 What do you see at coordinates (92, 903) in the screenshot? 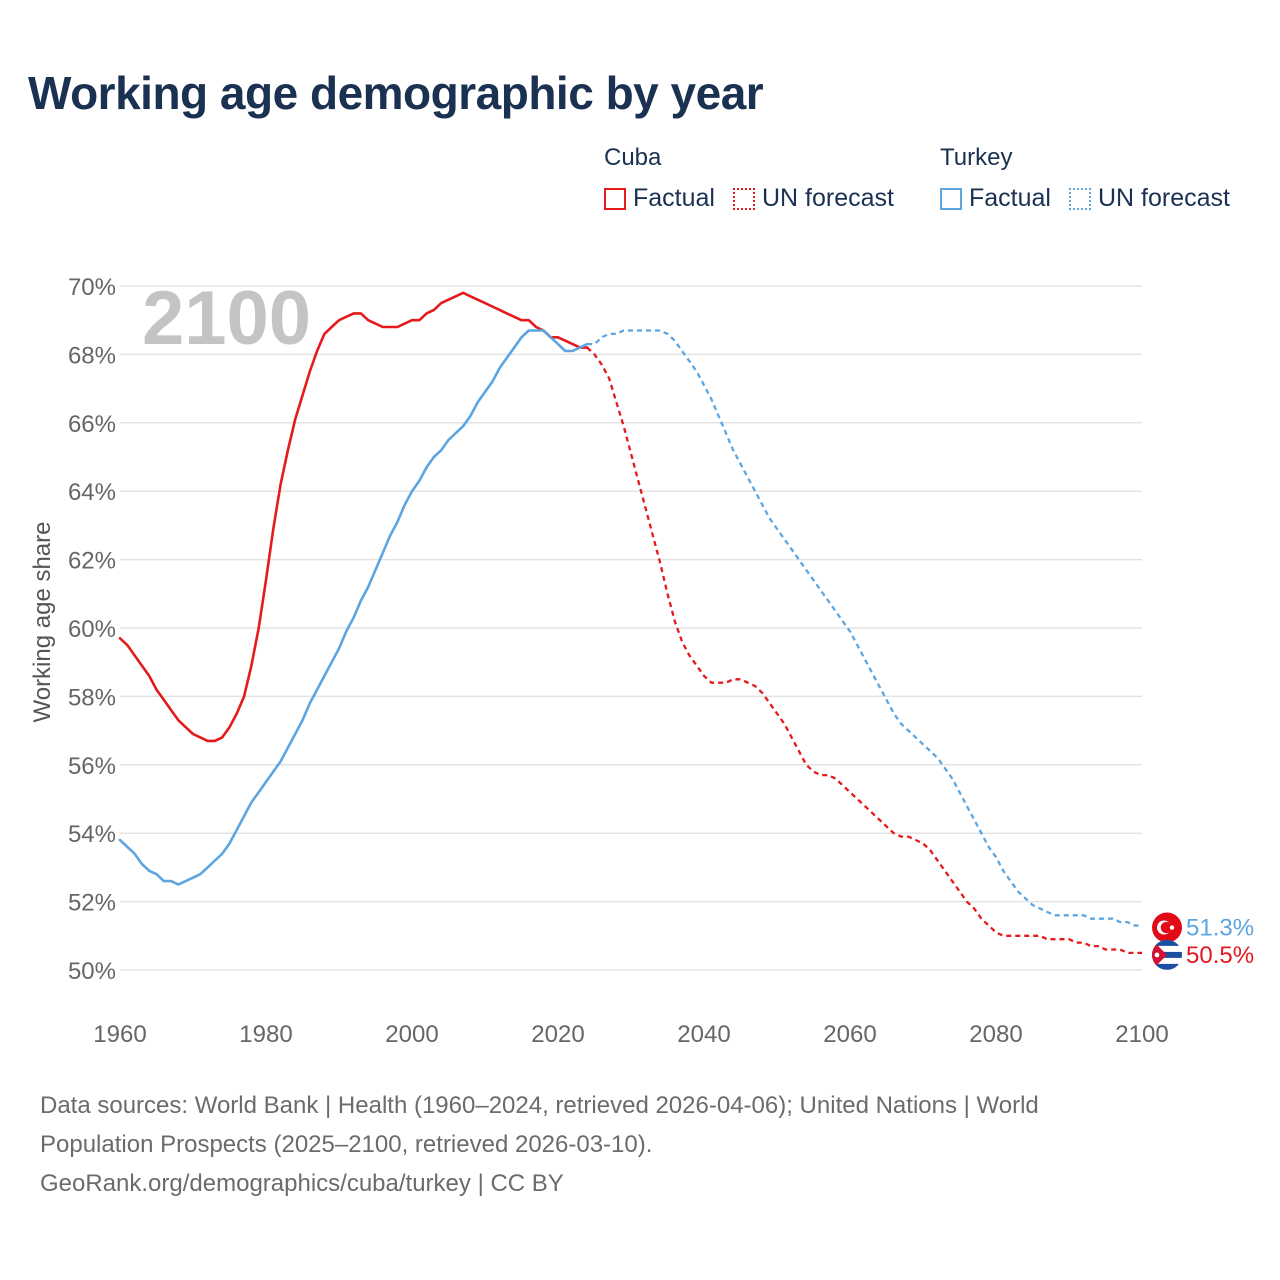
I see `y-tick-label: 52%` at bounding box center [92, 903].